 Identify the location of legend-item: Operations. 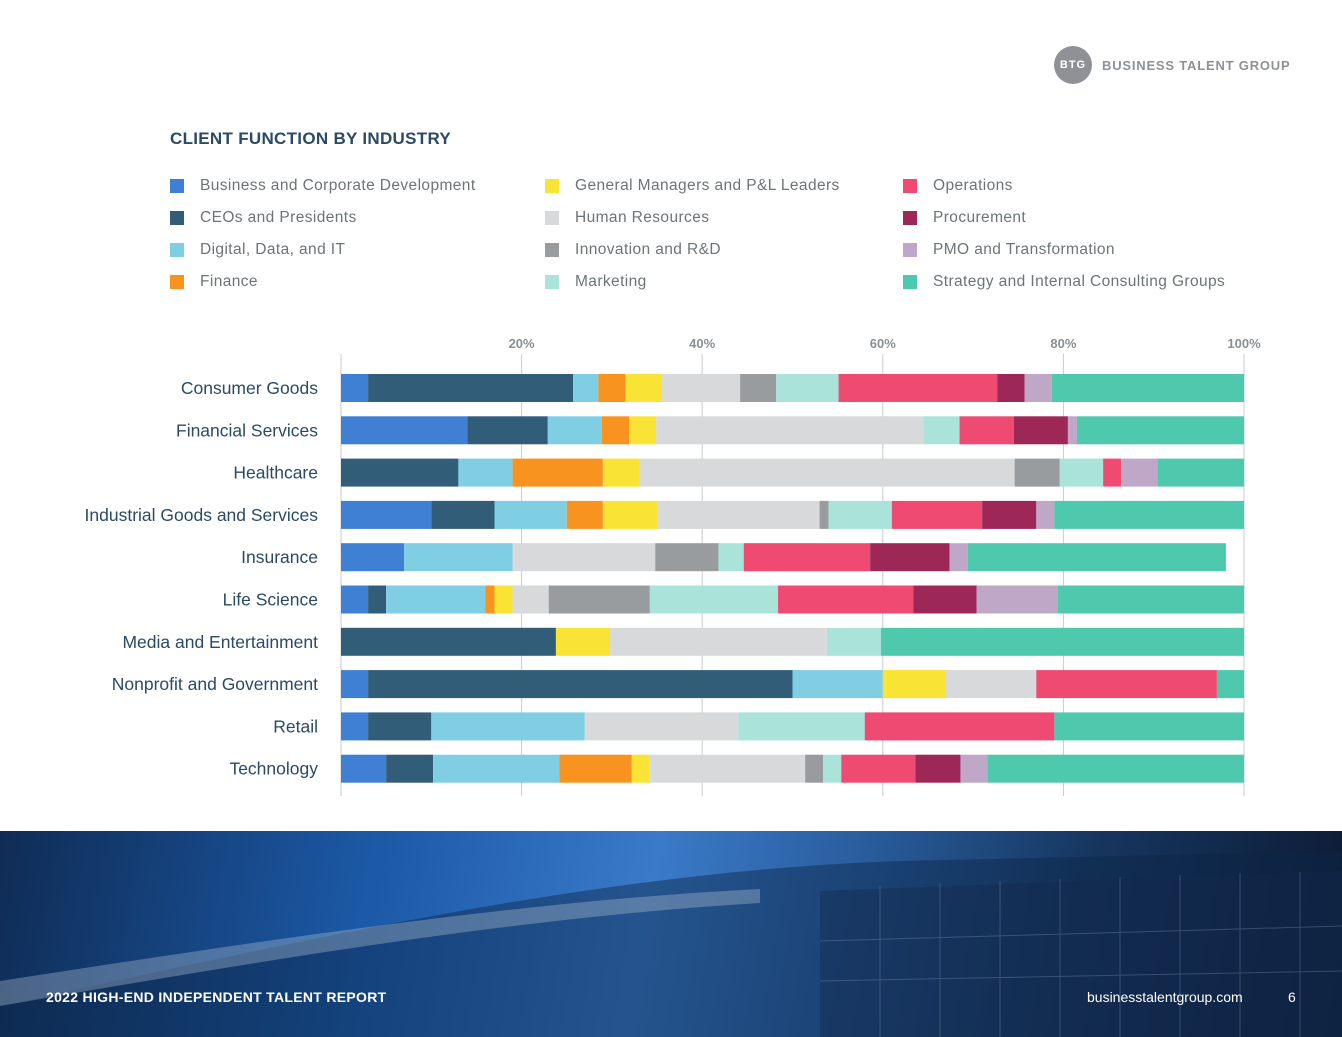
(958, 186).